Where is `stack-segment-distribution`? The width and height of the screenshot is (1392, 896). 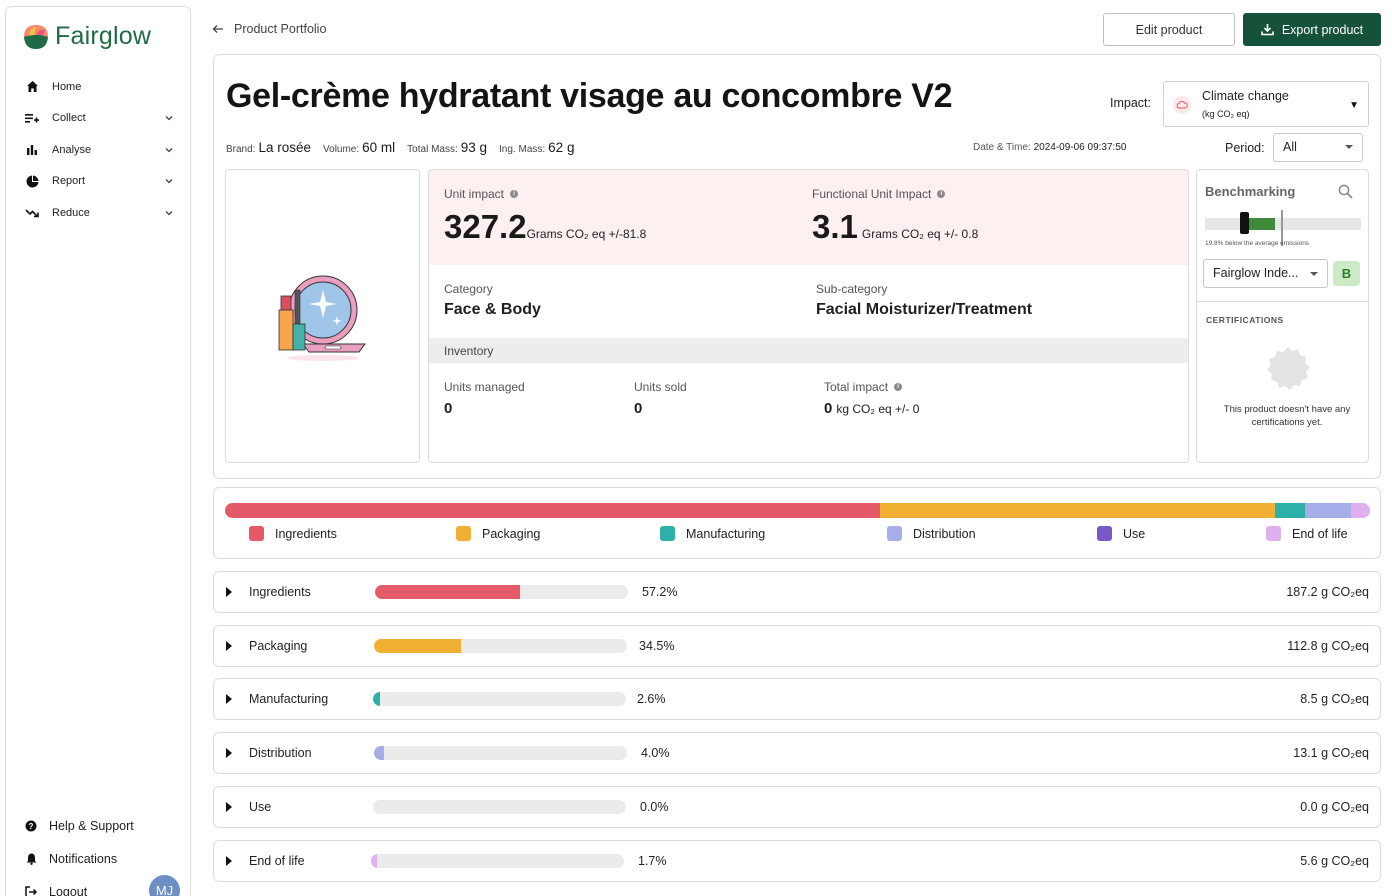
stack-segment-distribution is located at coordinates (1327, 510).